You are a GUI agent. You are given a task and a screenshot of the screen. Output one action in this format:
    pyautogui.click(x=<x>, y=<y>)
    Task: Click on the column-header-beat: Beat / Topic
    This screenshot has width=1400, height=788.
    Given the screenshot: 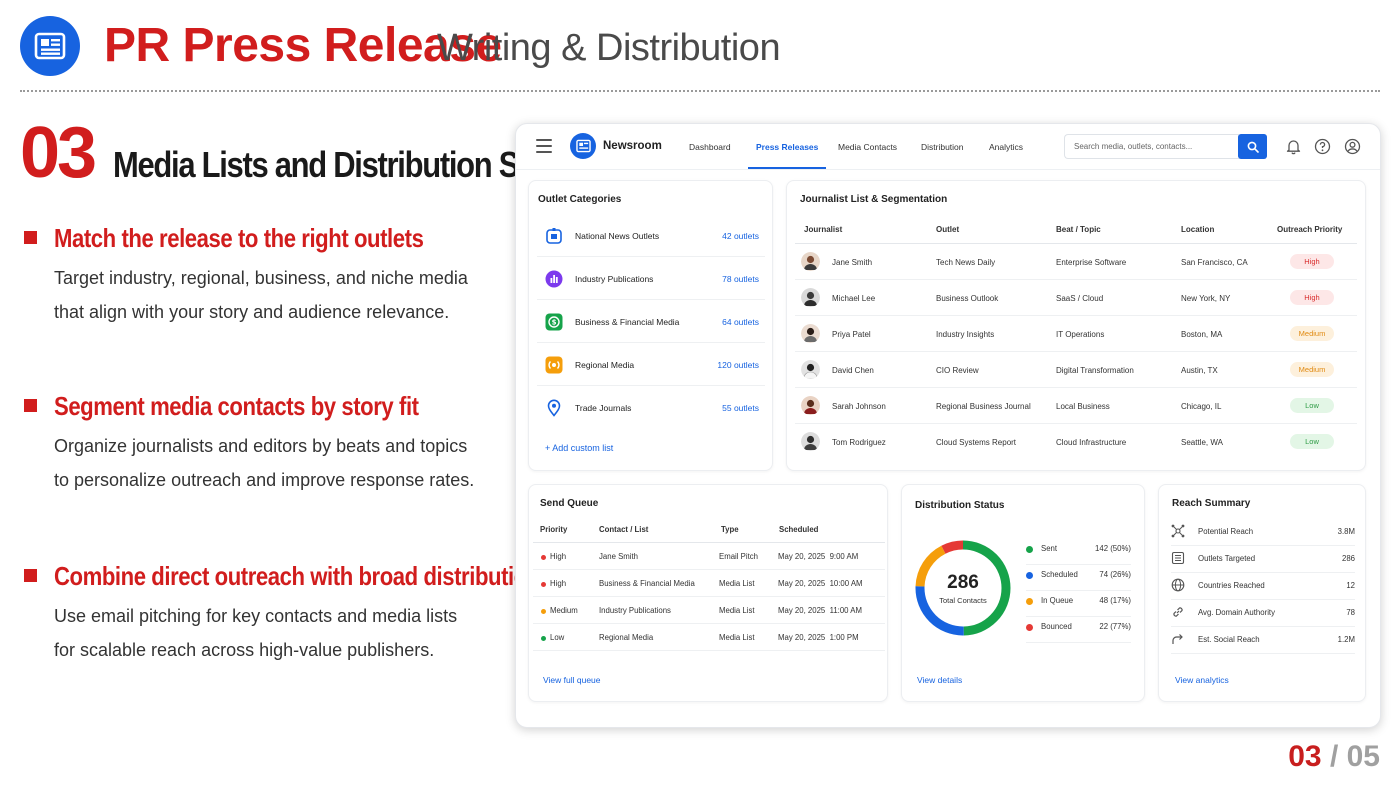 What is the action you would take?
    pyautogui.click(x=1078, y=229)
    